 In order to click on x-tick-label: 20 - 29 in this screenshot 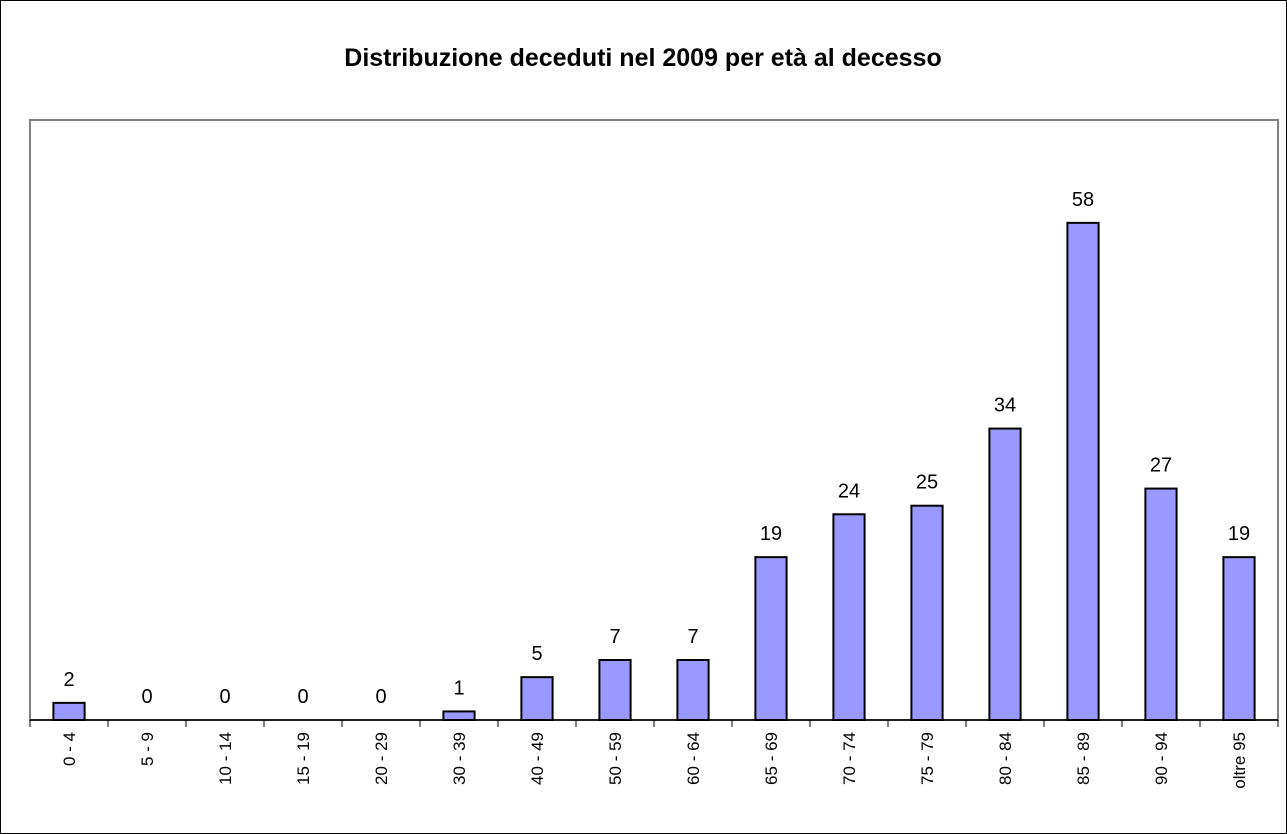, I will do `click(381, 758)`.